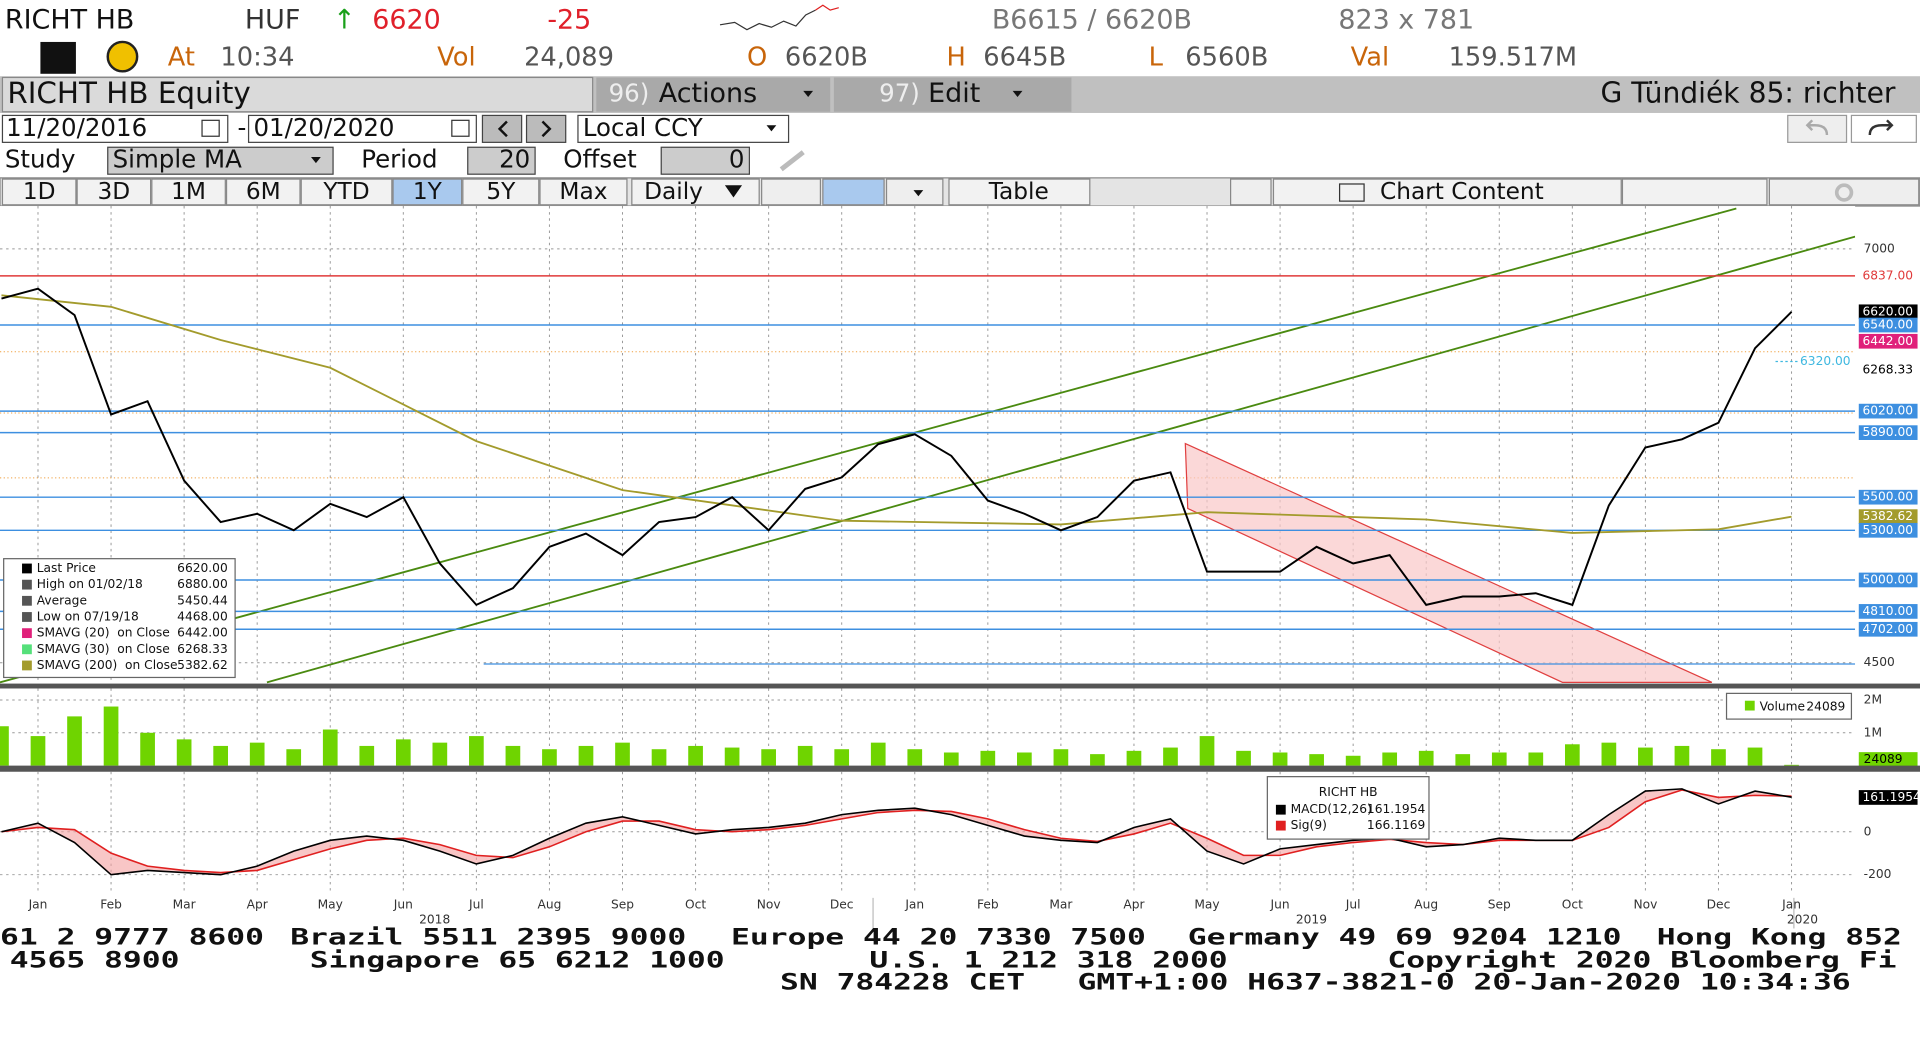  I want to click on gauge-icon, so click(122, 56).